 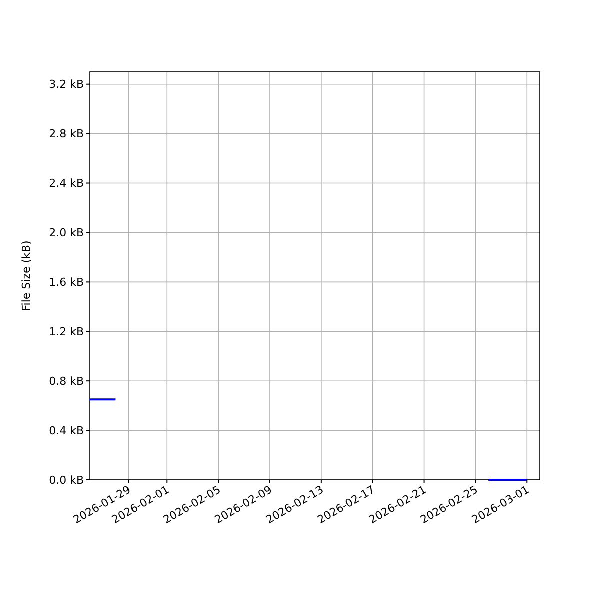 I want to click on y-tick-label: 2.0 kB, so click(x=66, y=233).